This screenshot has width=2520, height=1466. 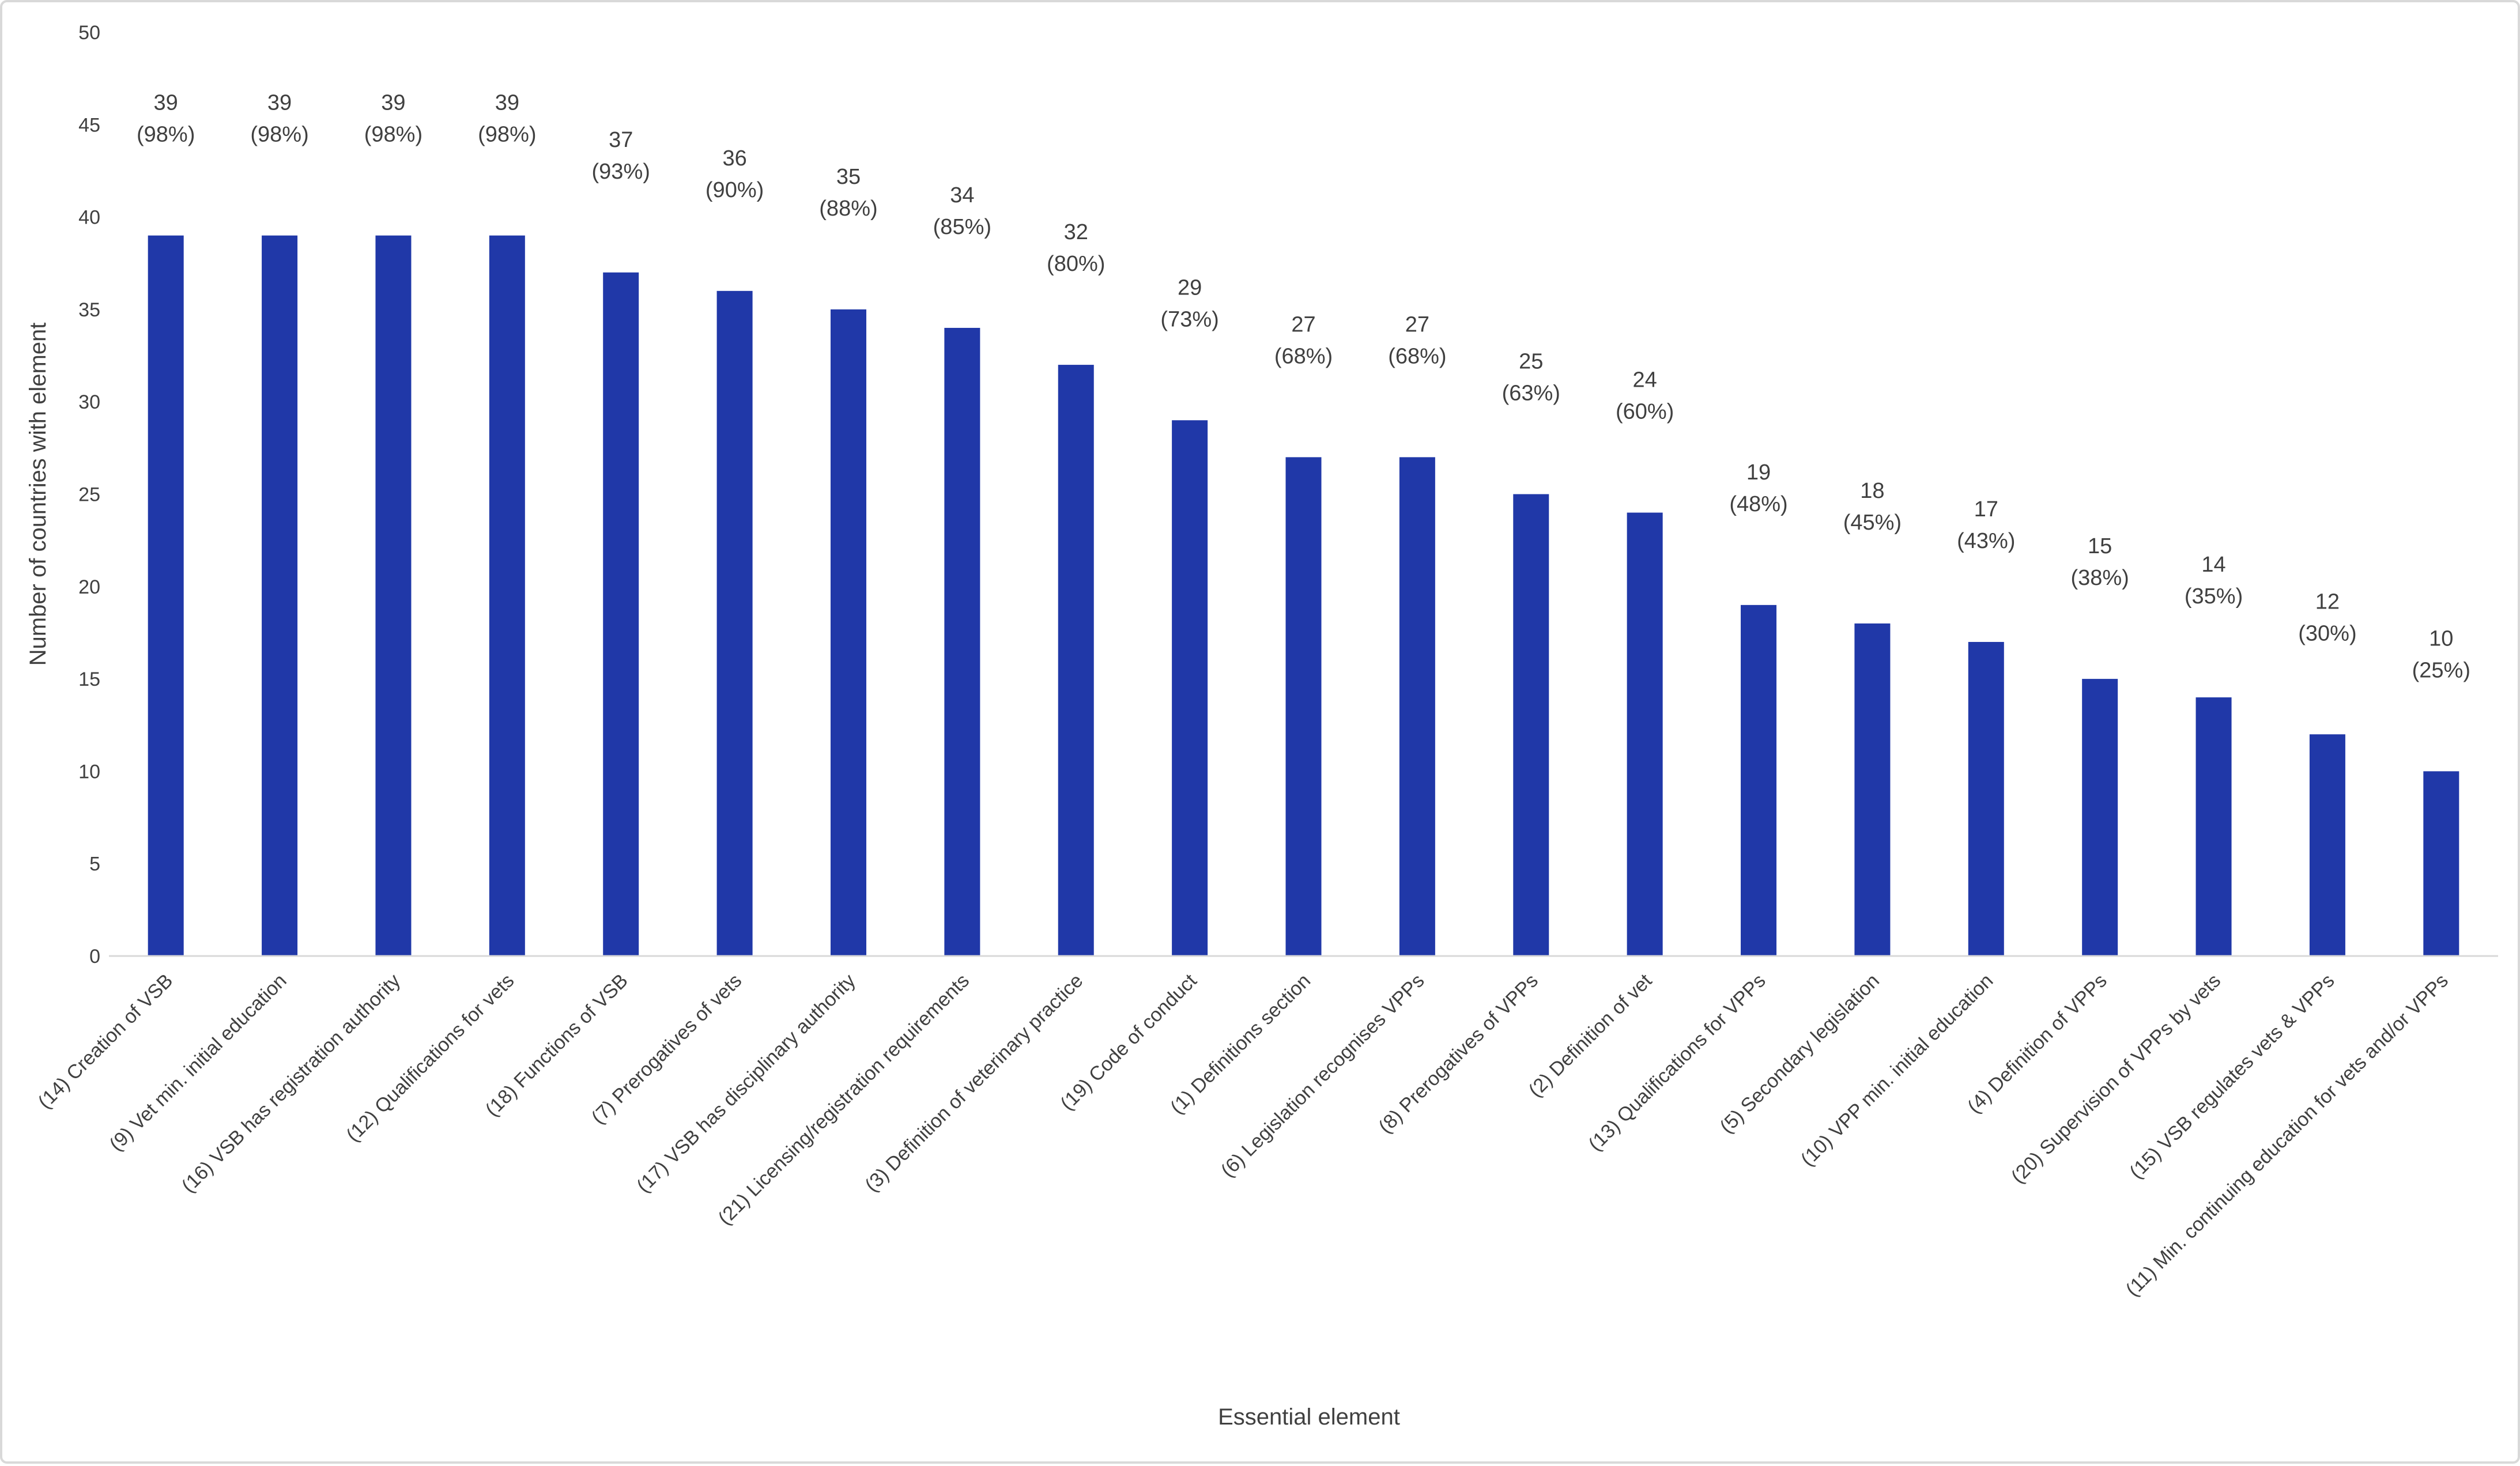 I want to click on y-axis-title: Number of countries with element, so click(x=38, y=494).